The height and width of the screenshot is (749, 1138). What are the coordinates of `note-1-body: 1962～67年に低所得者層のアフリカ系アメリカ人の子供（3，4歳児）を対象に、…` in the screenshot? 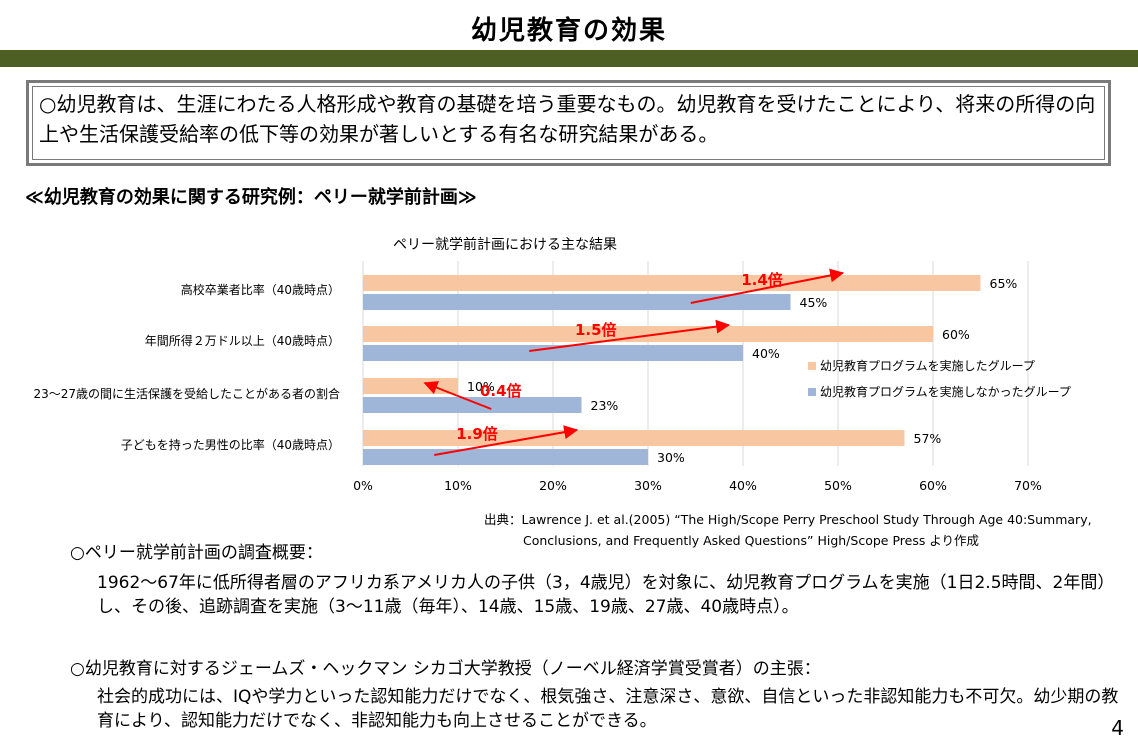 It's located at (606, 595).